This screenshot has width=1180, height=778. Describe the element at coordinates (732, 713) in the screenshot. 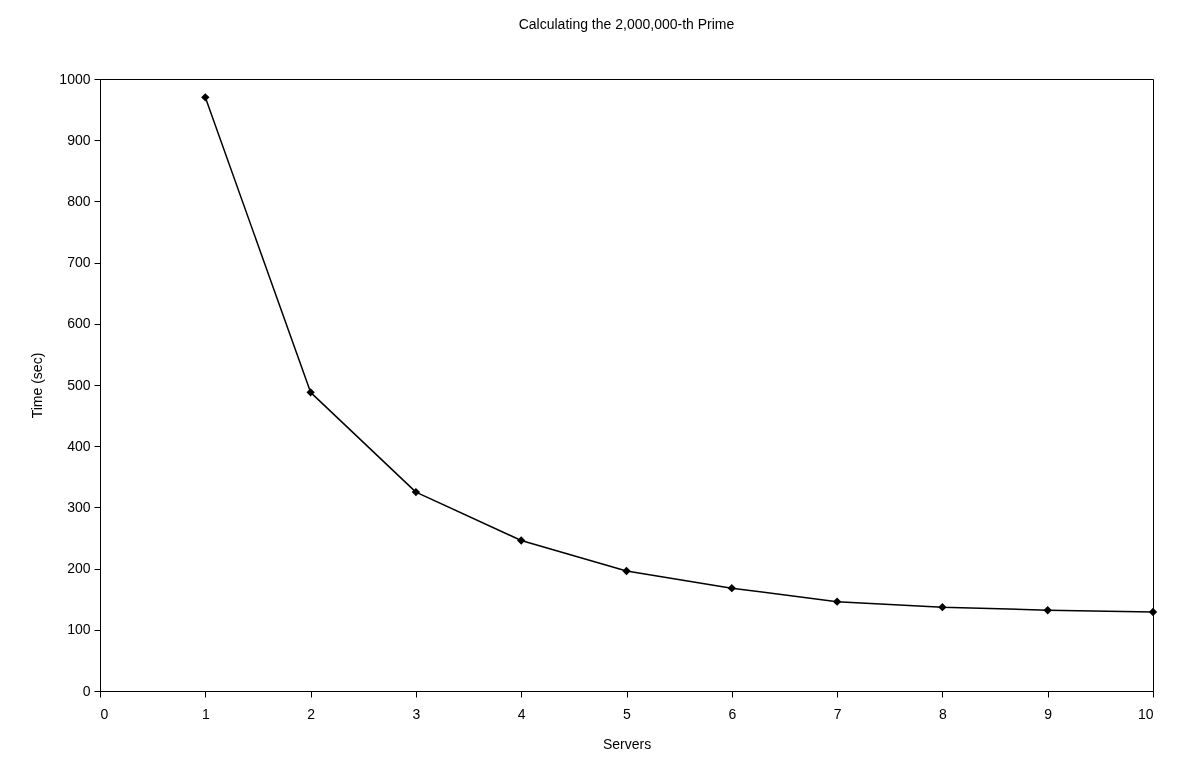

I see `x-tick-label: 6` at that location.